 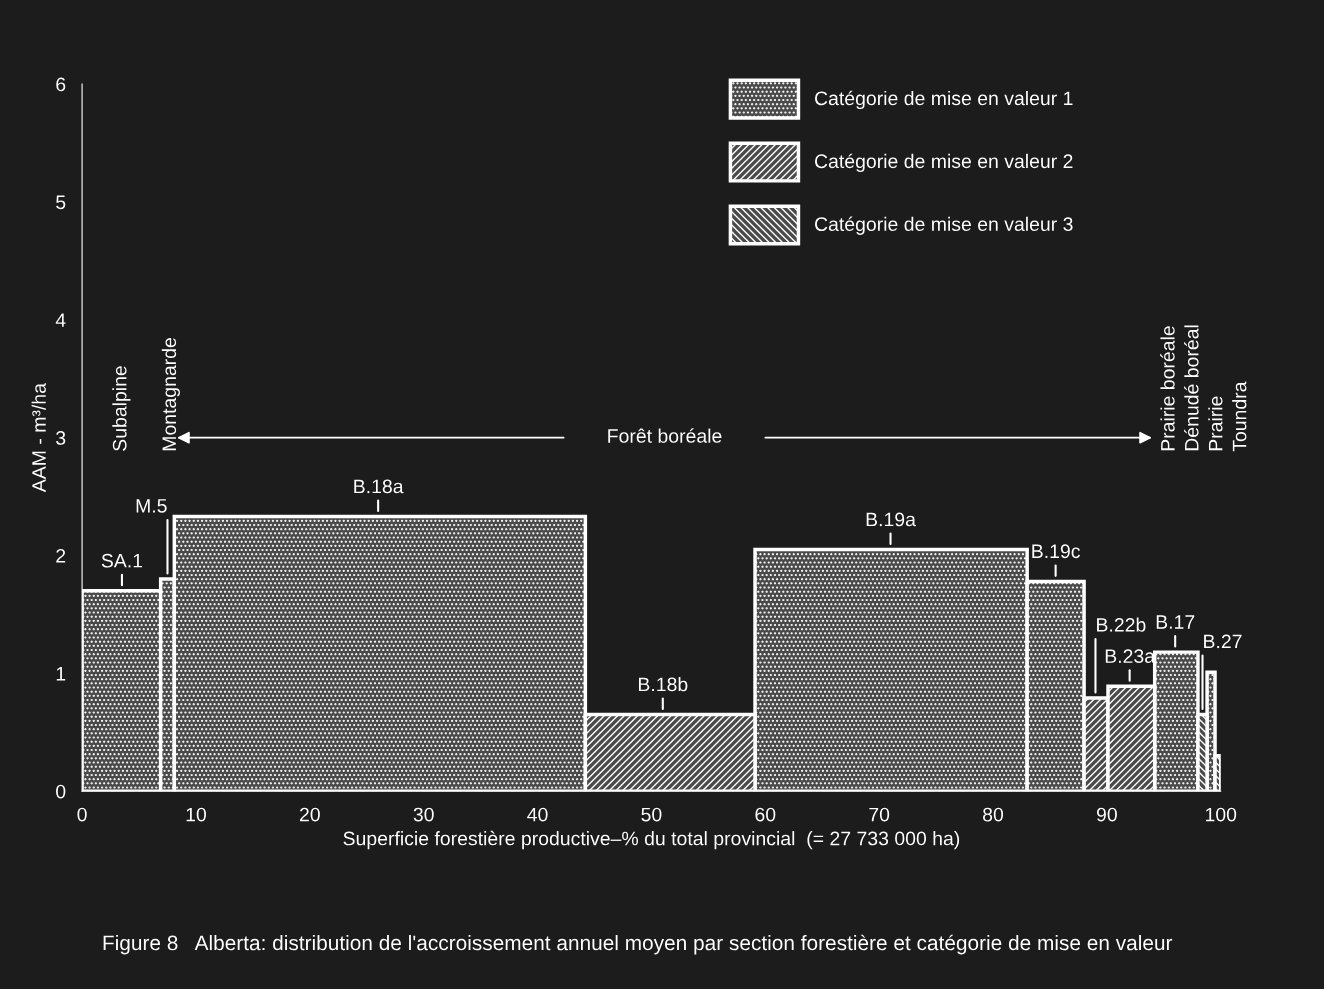 What do you see at coordinates (638, 944) in the screenshot?
I see `text: Figure 8 Alberta: distribution de l'accroissement annuel moyen par section forestière et catégorie de mise en valeur` at bounding box center [638, 944].